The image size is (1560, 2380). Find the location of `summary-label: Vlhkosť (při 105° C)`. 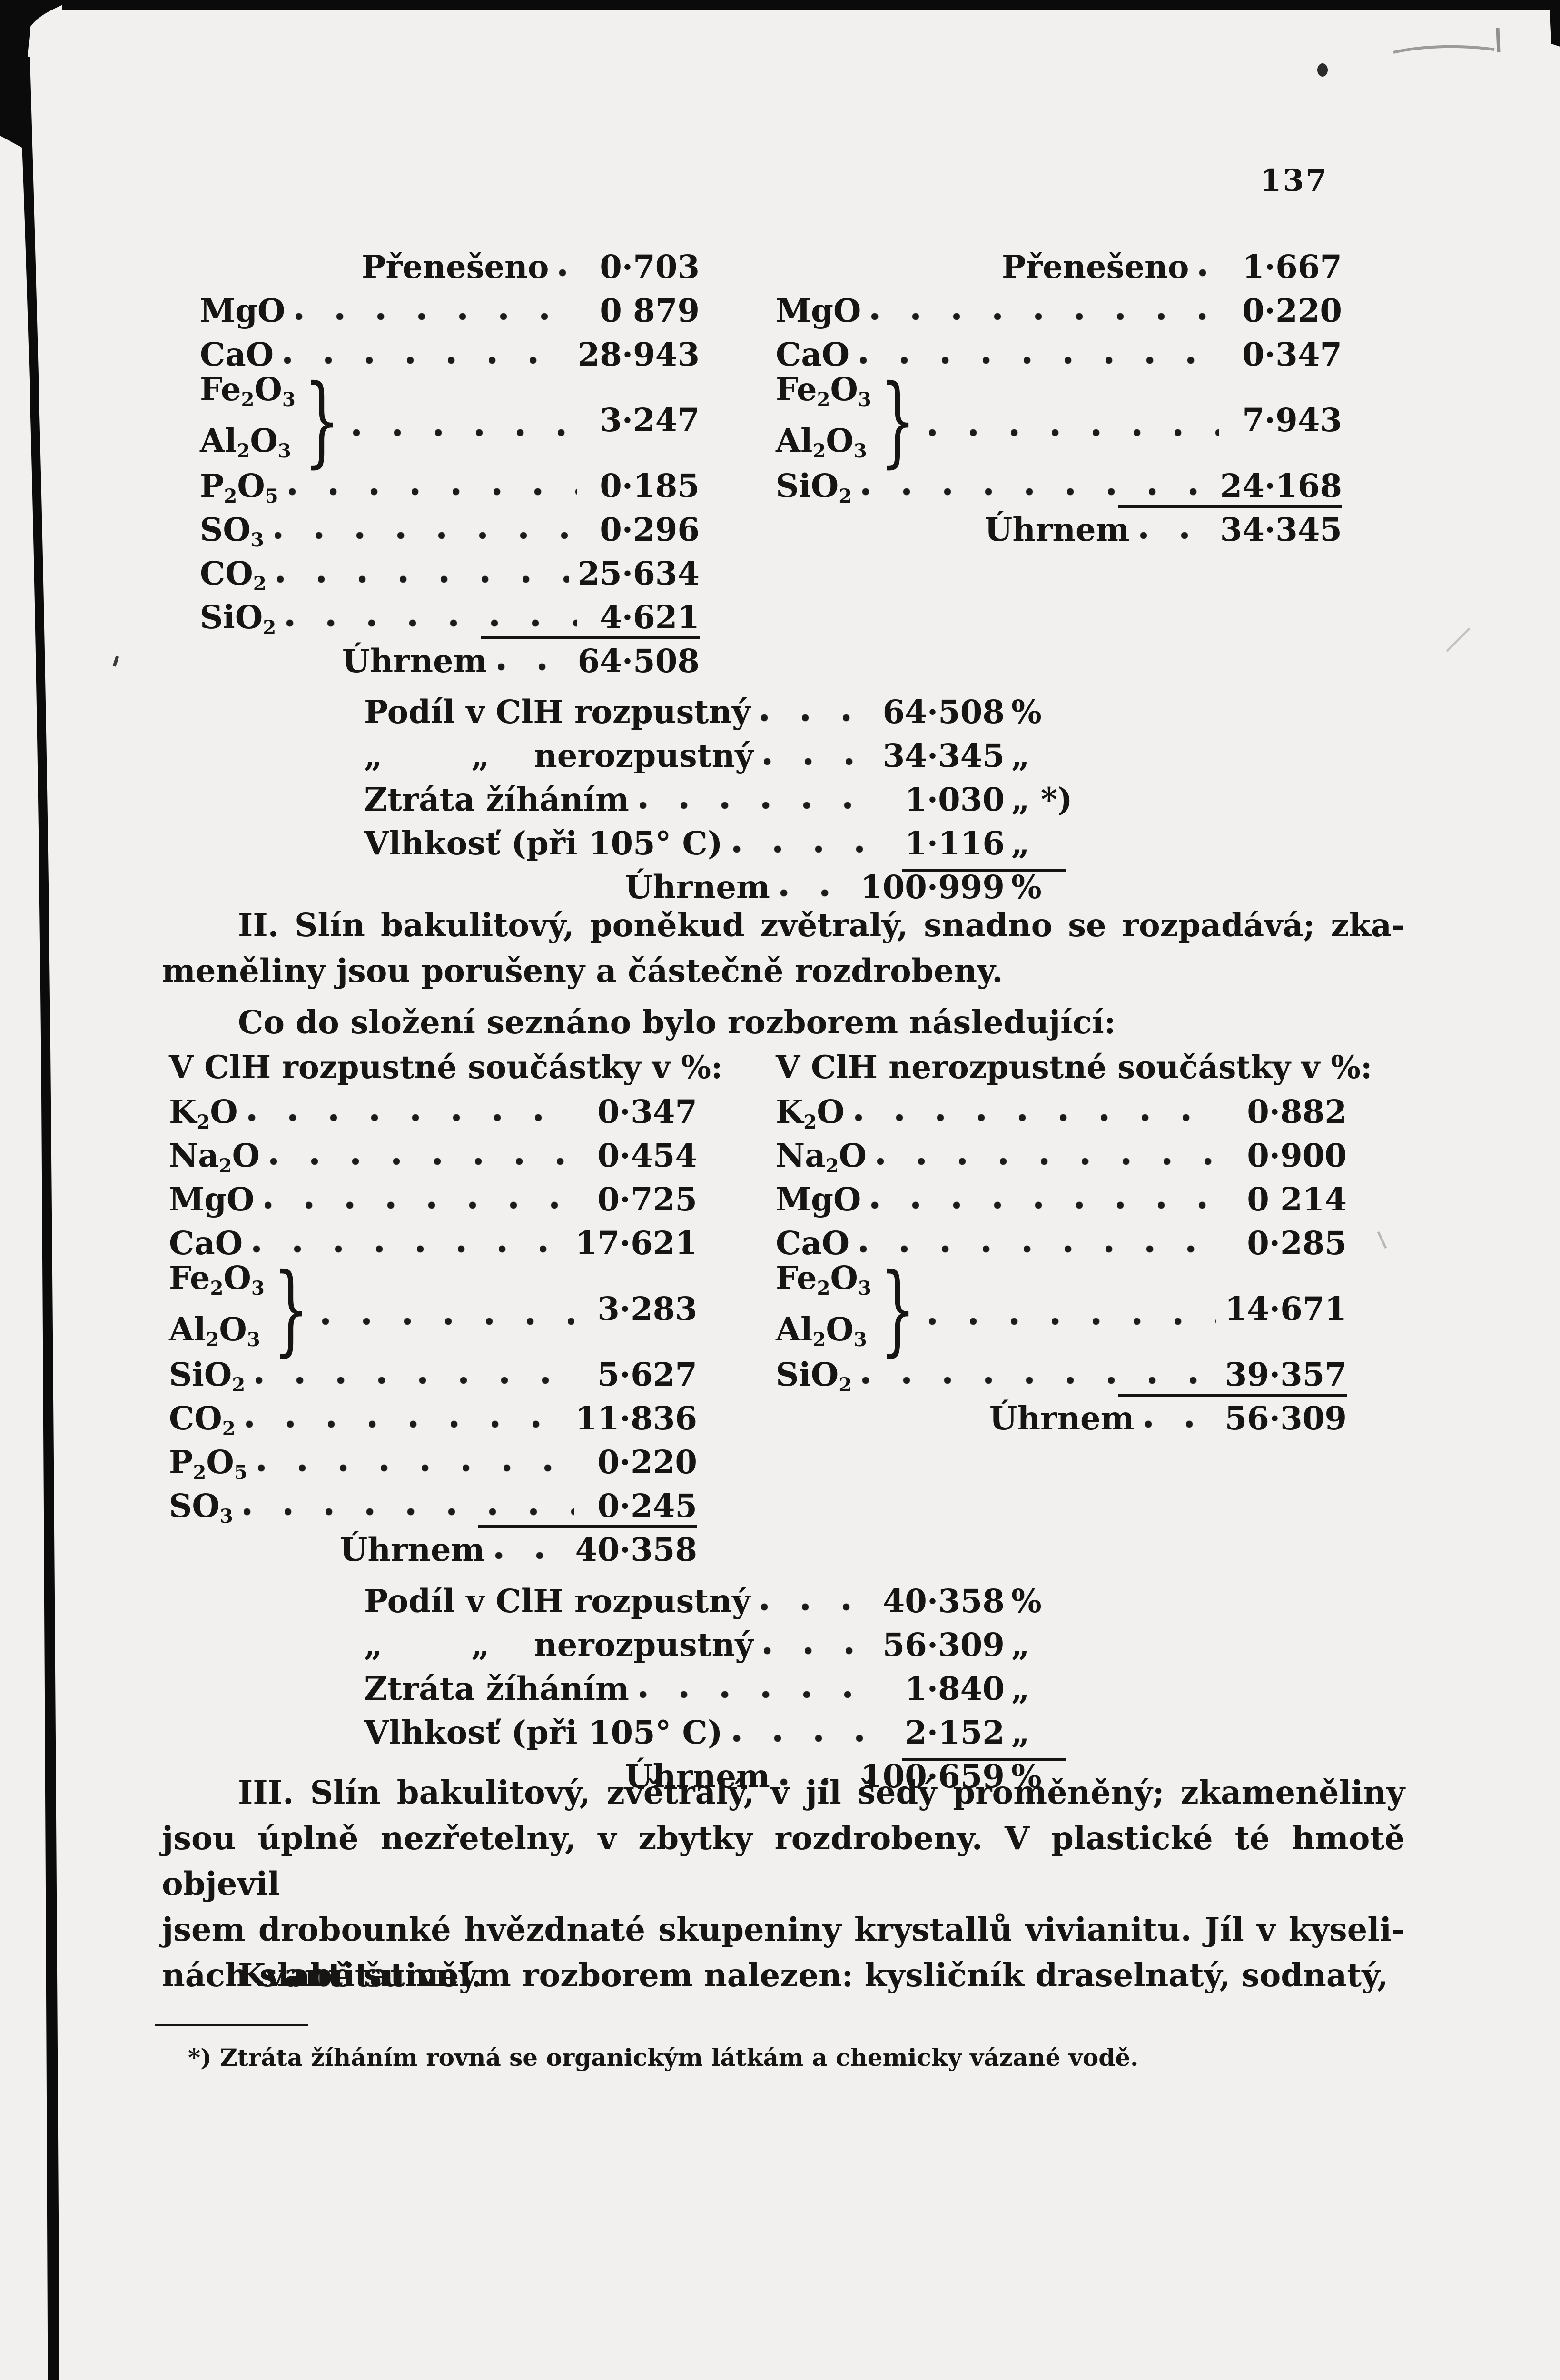

summary-label: Vlhkosť (při 105° C) is located at coordinates (543, 1732).